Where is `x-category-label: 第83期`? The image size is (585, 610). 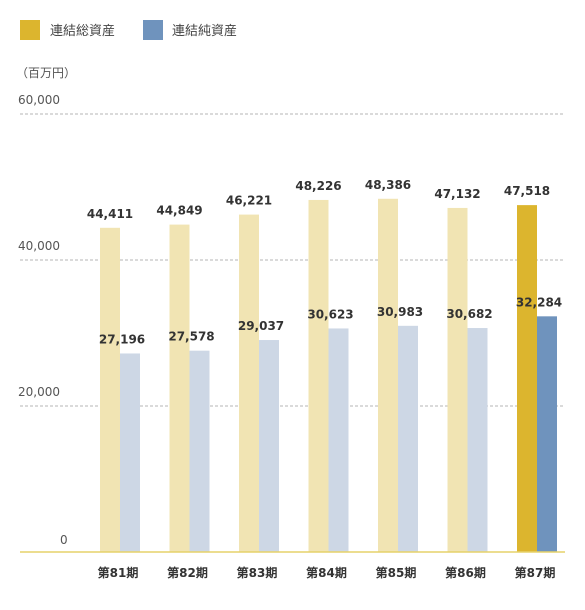 x-category-label: 第83期 is located at coordinates (257, 572).